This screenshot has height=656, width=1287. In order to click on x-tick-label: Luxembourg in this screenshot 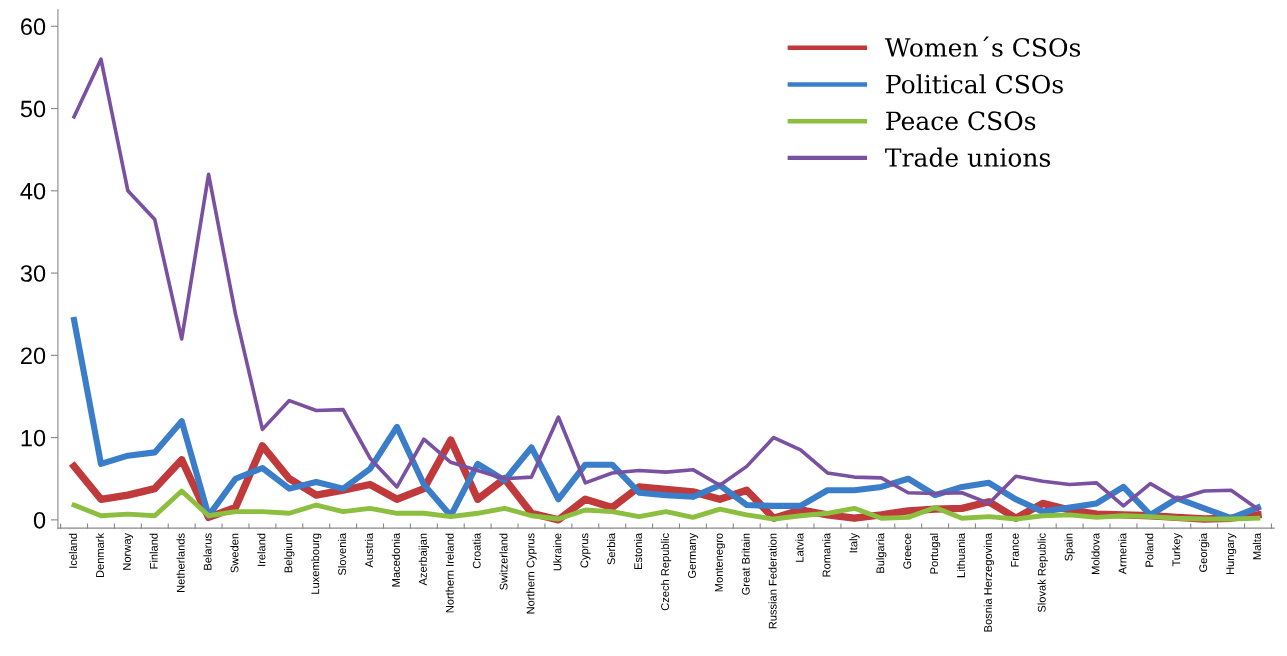, I will do `click(316, 563)`.